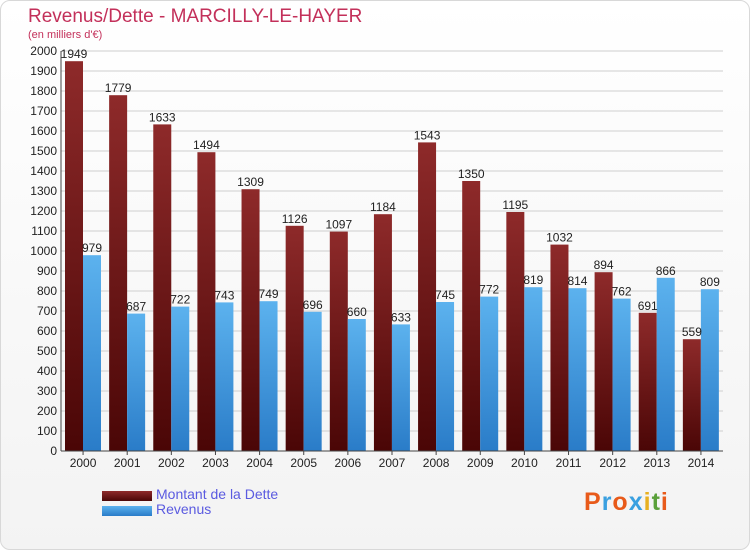 Image resolution: width=750 pixels, height=550 pixels. I want to click on chart-subtitle: (en milliers d'€), so click(65, 35).